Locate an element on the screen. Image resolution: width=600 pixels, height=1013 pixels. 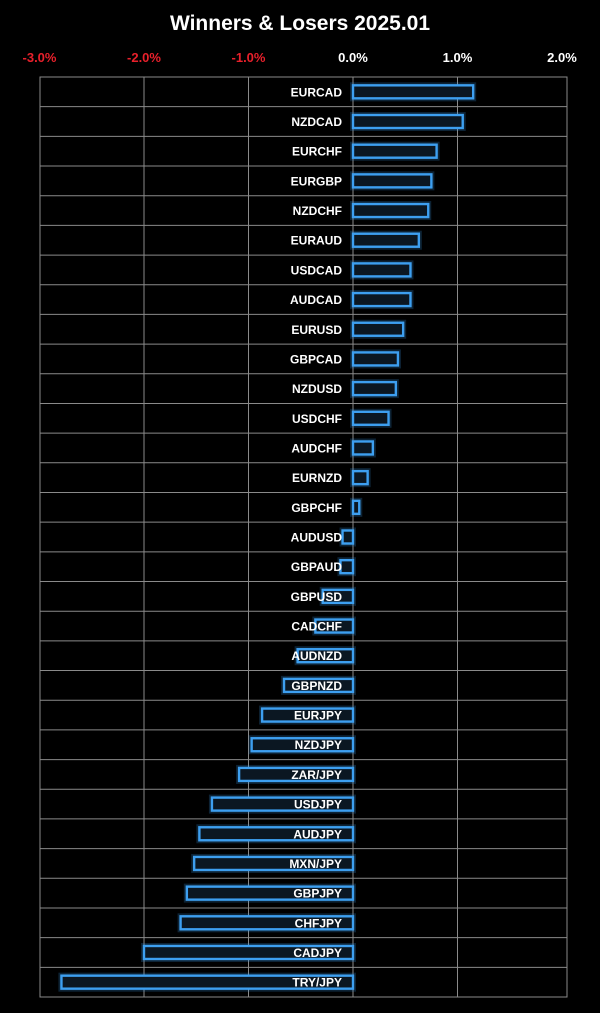
category-label: GBPAUD is located at coordinates (316, 567).